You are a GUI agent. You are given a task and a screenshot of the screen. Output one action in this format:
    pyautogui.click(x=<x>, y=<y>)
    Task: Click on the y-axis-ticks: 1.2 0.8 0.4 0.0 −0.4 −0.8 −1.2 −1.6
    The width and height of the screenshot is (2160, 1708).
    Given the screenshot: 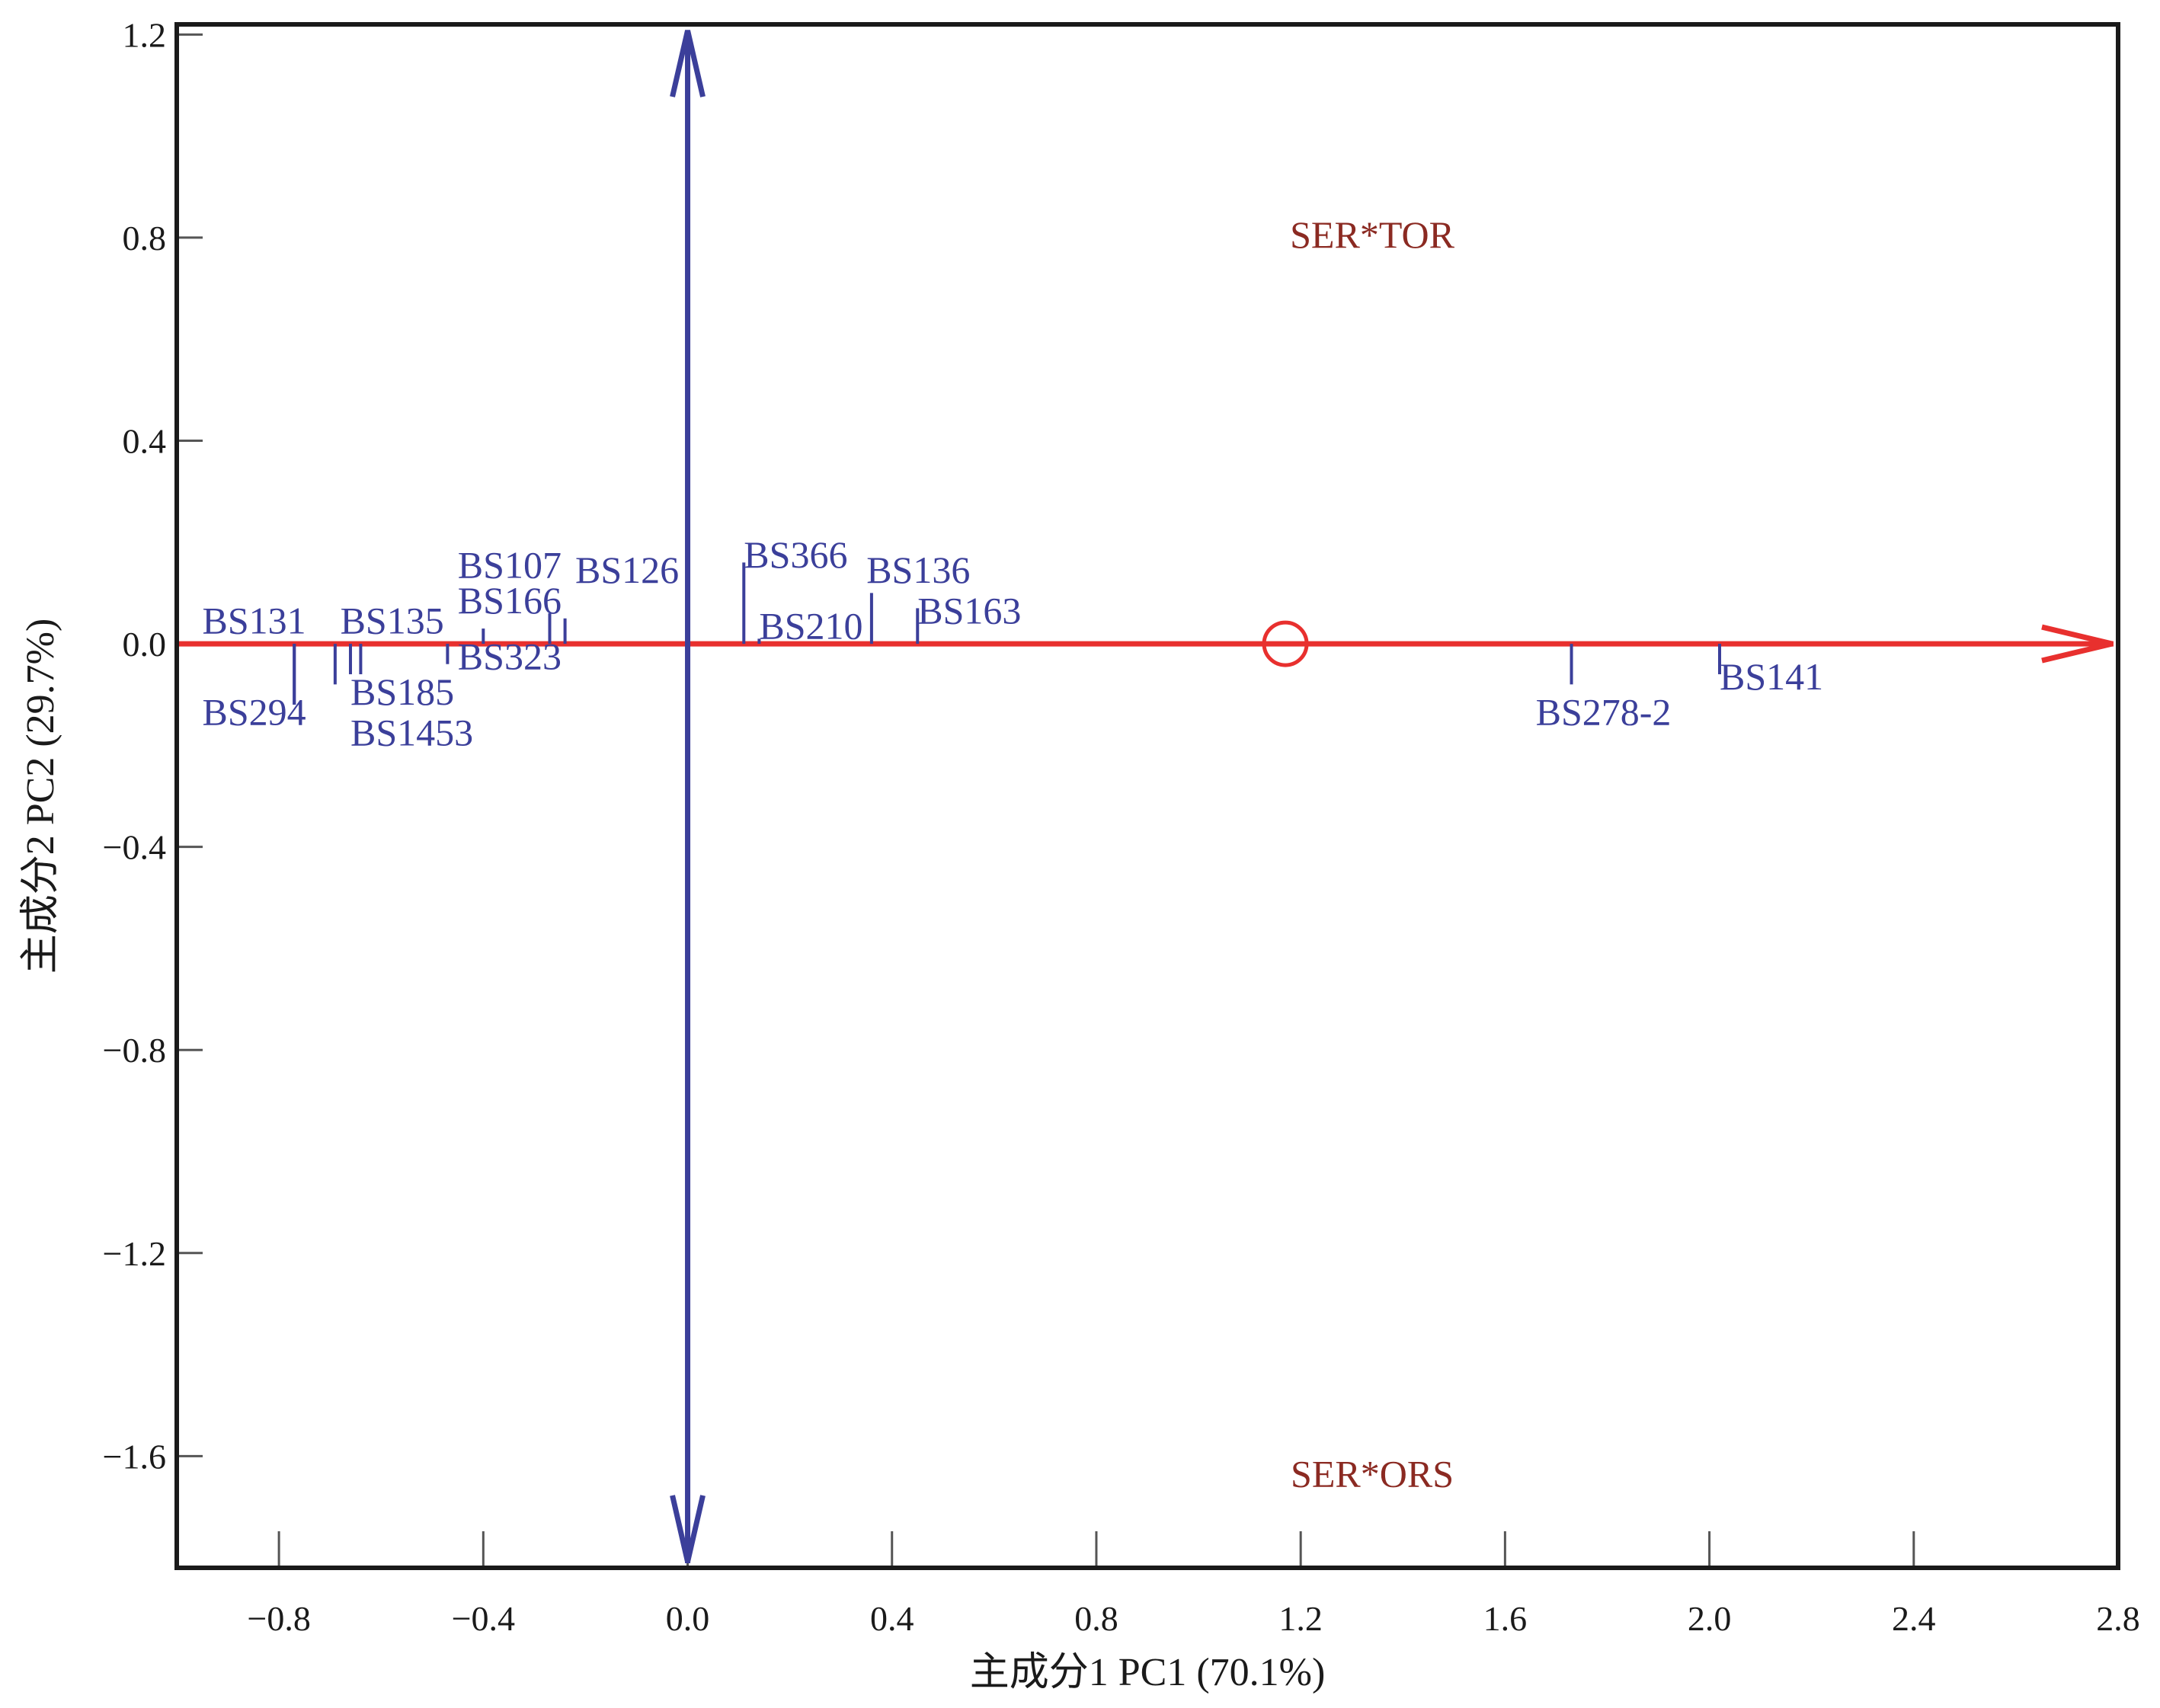 What is the action you would take?
    pyautogui.click(x=153, y=745)
    